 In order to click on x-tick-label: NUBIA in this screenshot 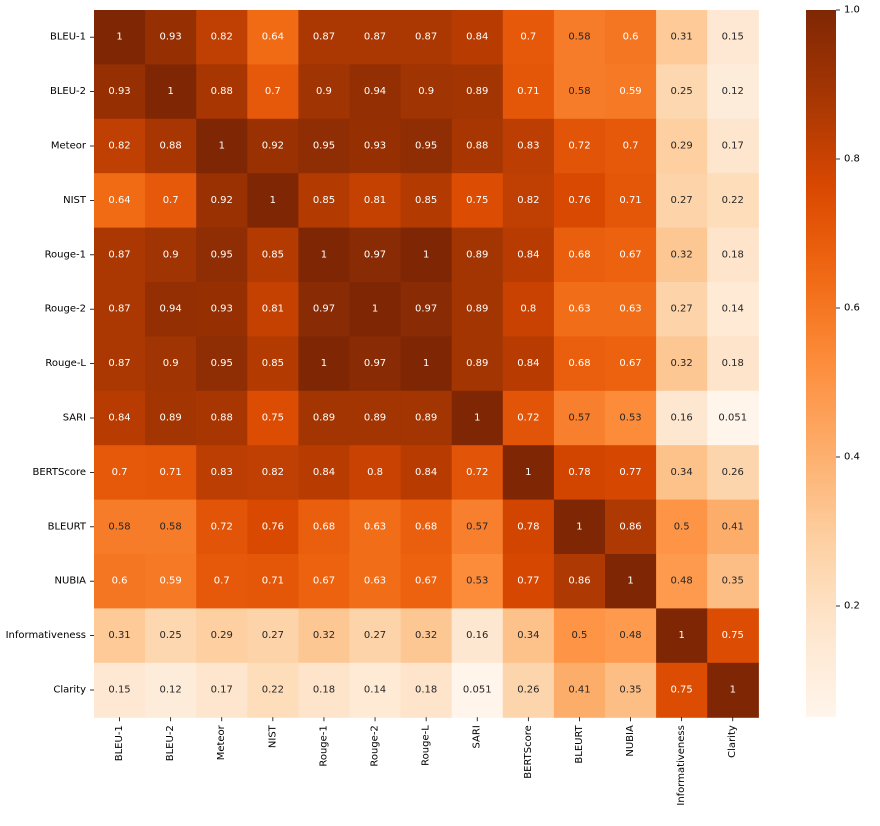, I will do `click(630, 741)`.